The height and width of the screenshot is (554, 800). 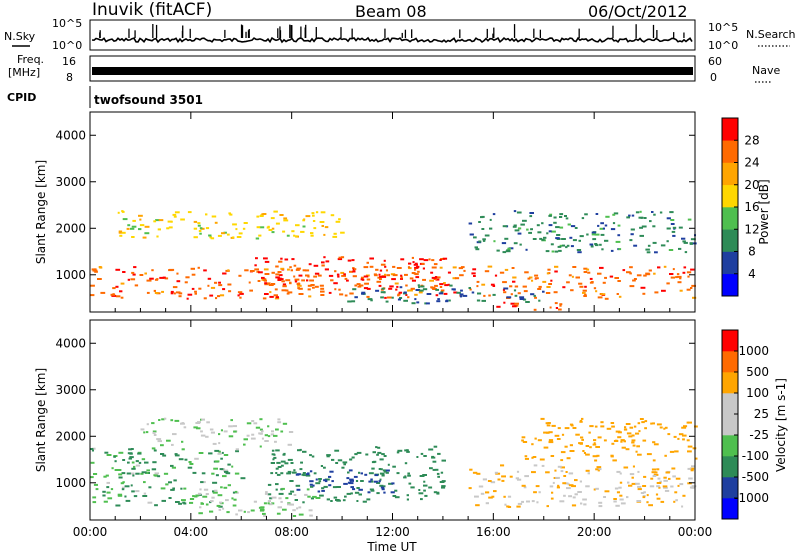 What do you see at coordinates (392, 34) in the screenshot?
I see `nsky-trace` at bounding box center [392, 34].